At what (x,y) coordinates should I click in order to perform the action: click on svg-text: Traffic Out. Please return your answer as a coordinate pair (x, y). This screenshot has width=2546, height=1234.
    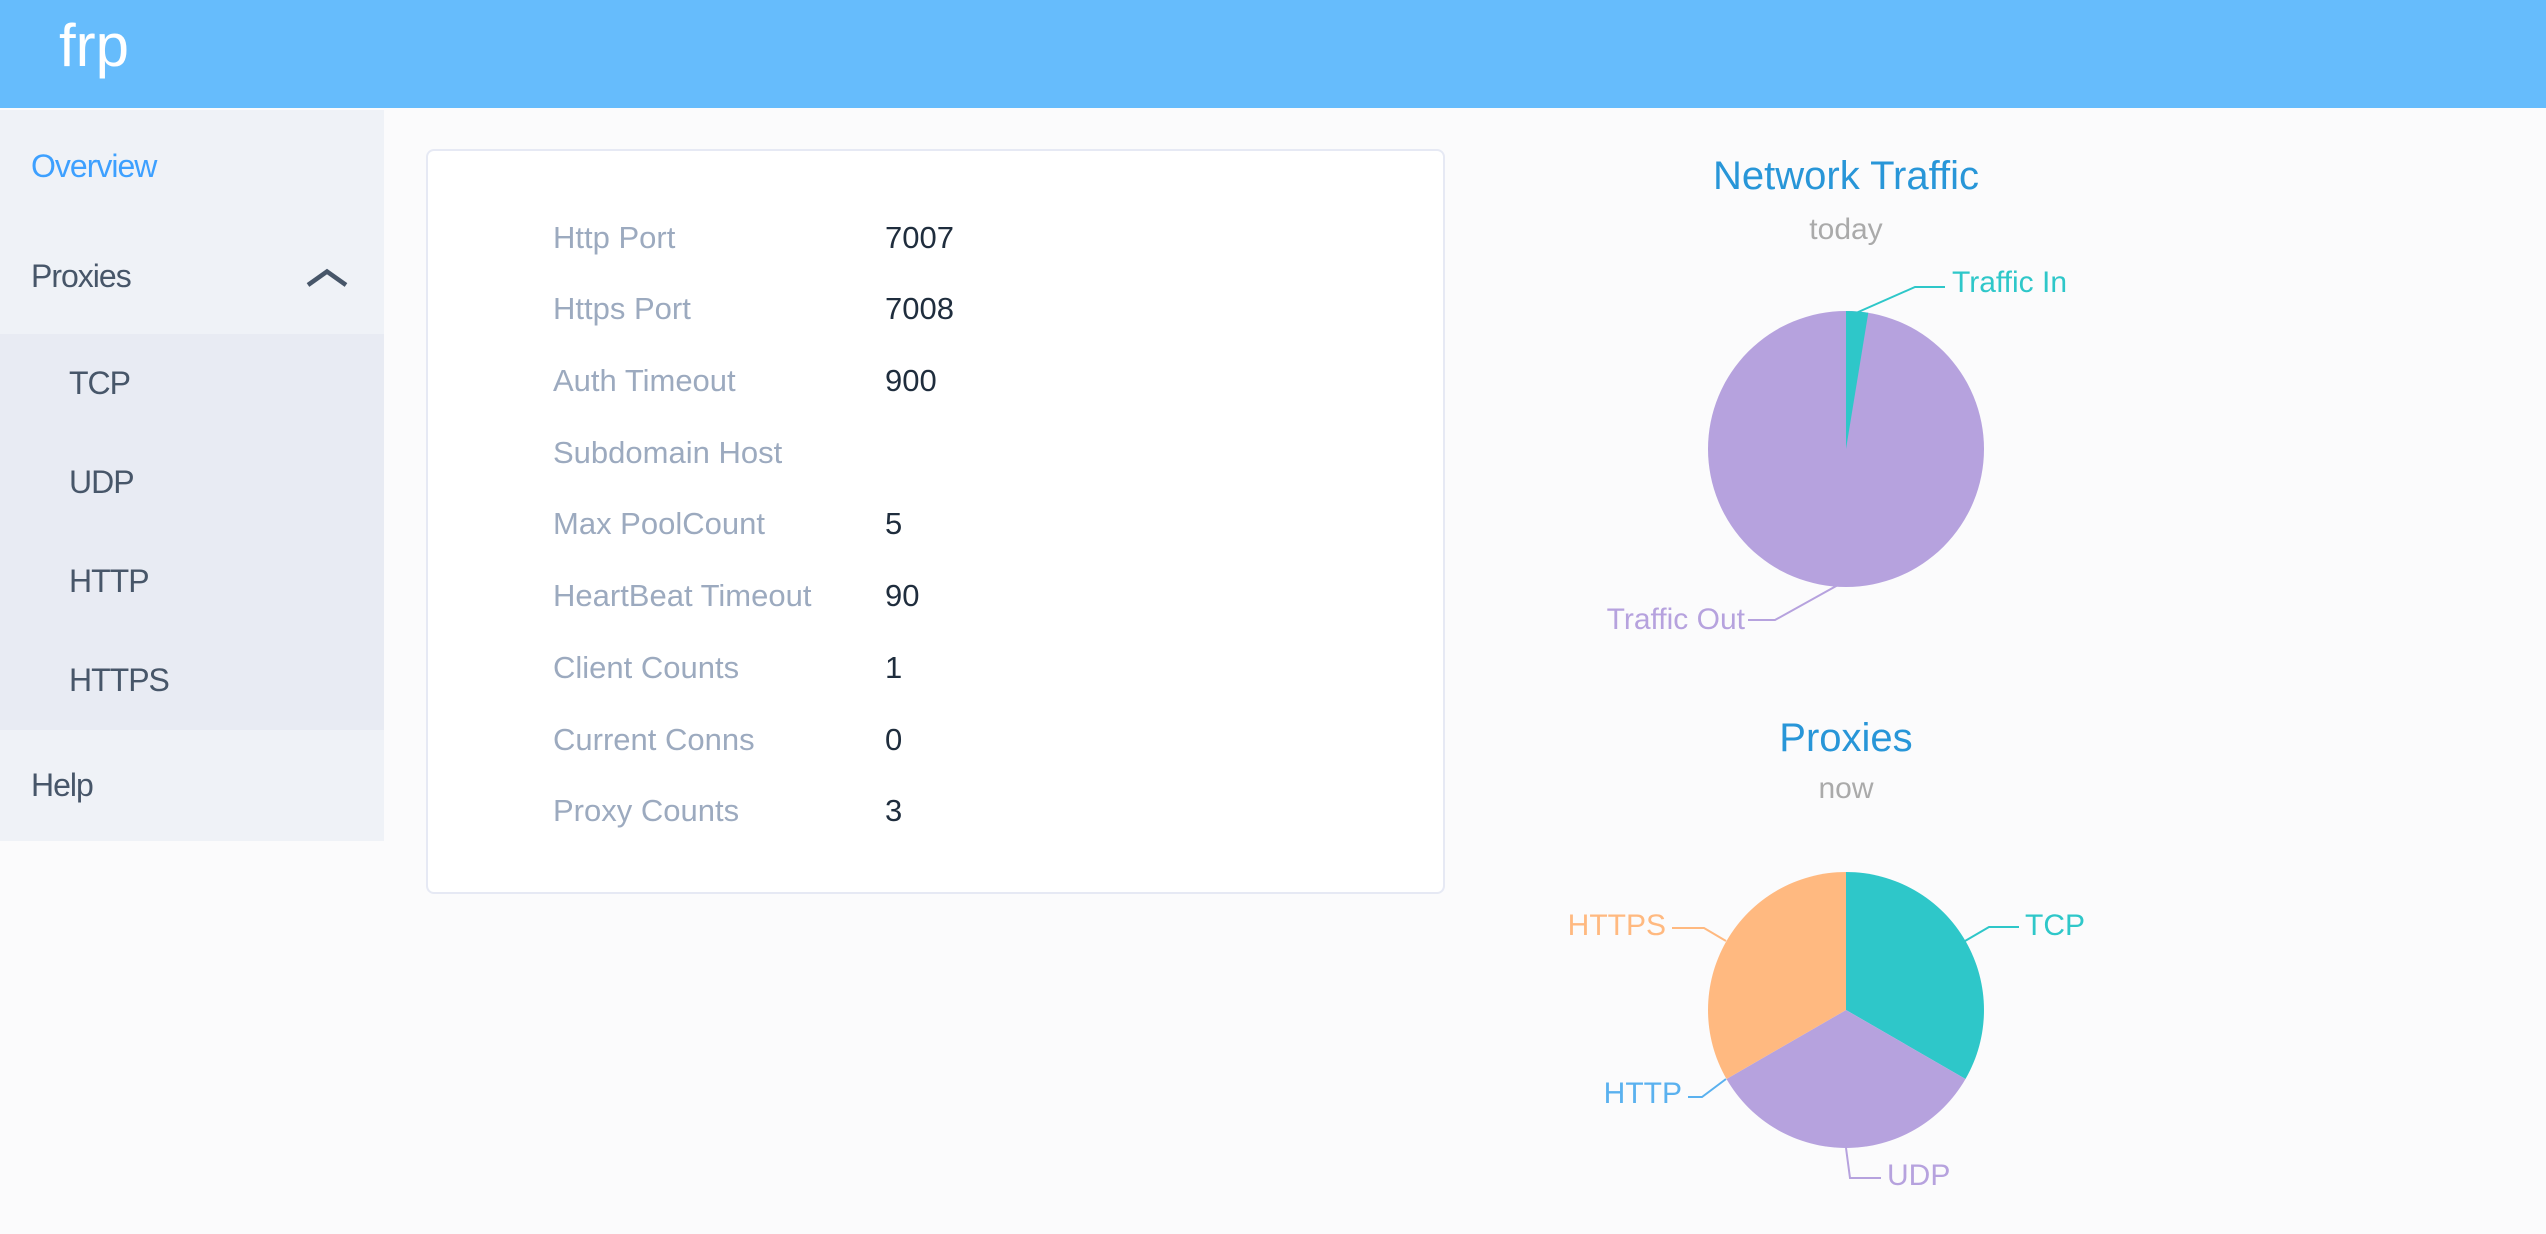
    Looking at the image, I should click on (1676, 619).